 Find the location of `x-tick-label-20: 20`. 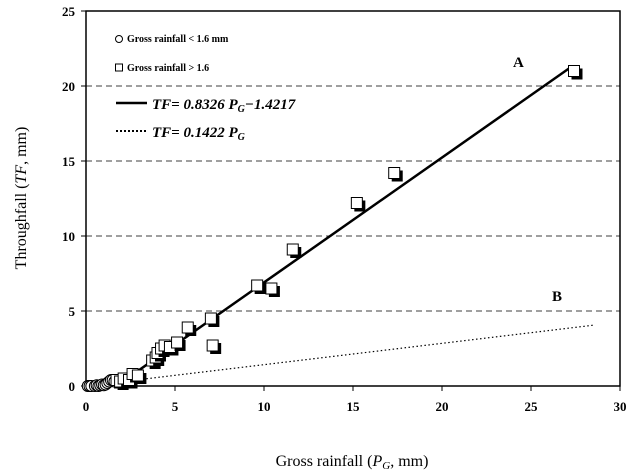

x-tick-label-20: 20 is located at coordinates (442, 406).